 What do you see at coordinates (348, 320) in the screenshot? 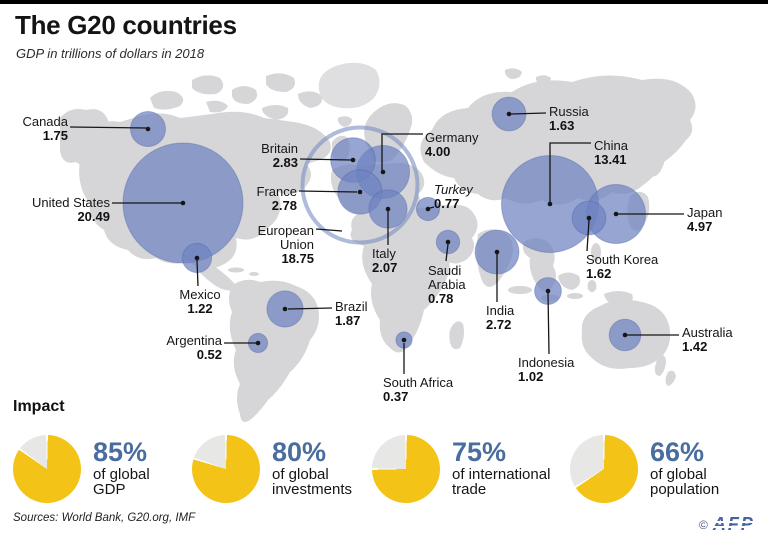
I see `country-gdp-value: 1.87` at bounding box center [348, 320].